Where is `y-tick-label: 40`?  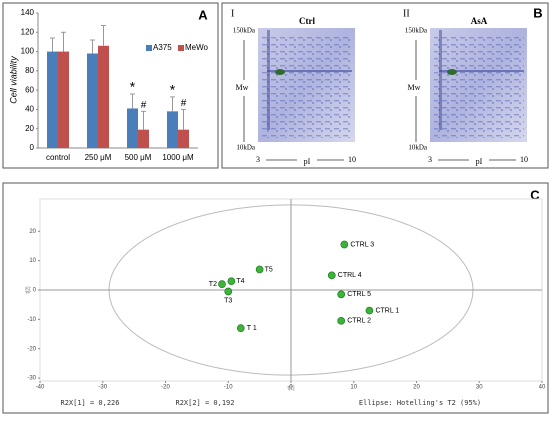
y-tick-label: 40 is located at coordinates (29, 109).